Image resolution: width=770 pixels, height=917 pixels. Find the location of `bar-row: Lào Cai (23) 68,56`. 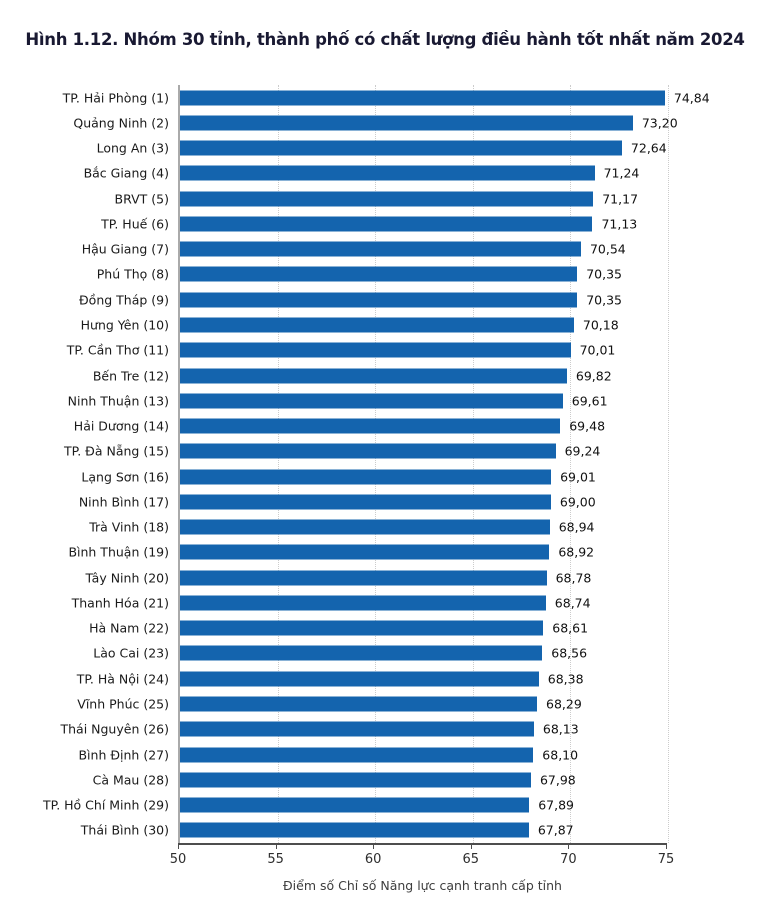

bar-row: Lào Cai (23) 68,56 is located at coordinates (380, 653).